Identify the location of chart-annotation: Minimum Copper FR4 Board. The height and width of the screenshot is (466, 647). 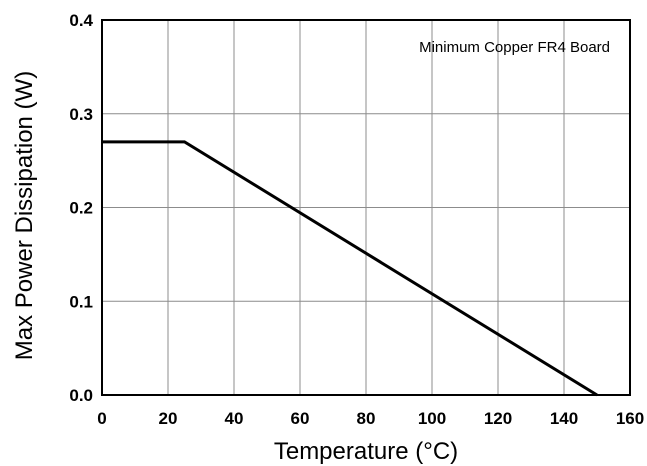
(514, 47).